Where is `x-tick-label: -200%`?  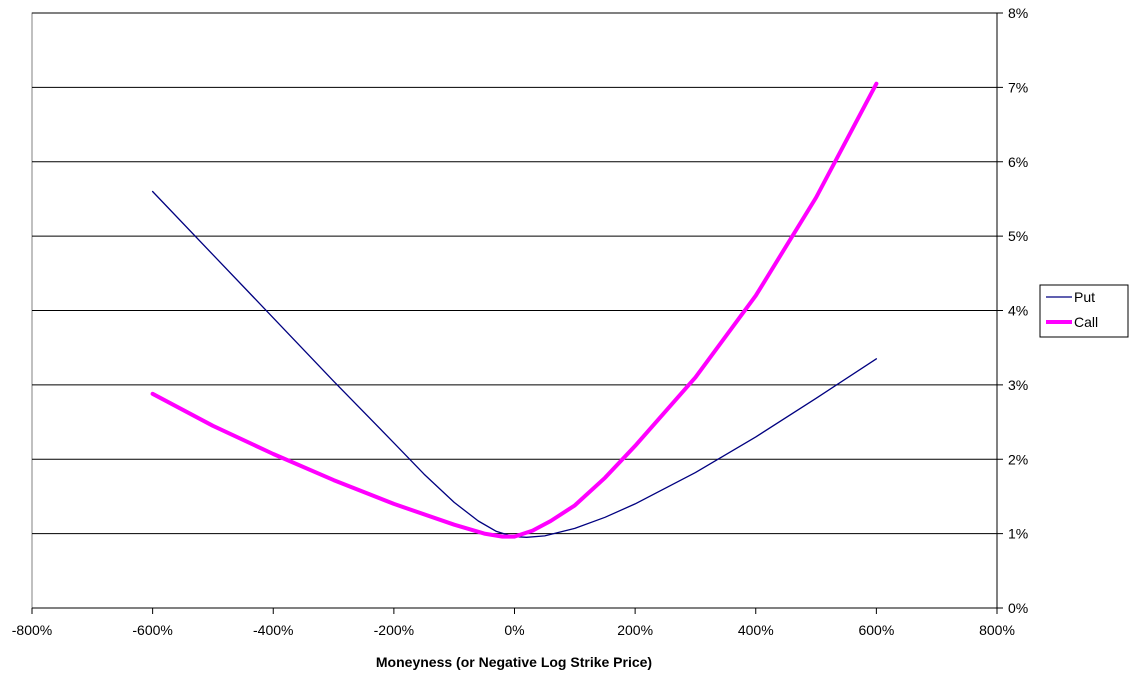 x-tick-label: -200% is located at coordinates (394, 630).